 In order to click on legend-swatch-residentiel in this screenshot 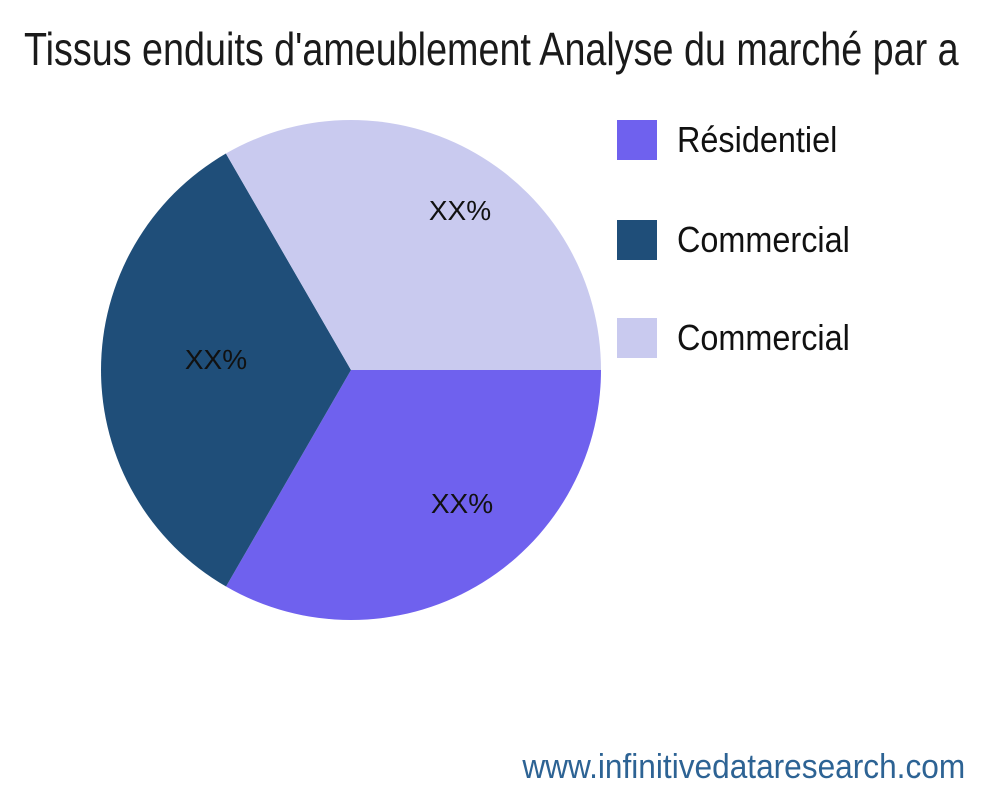, I will do `click(637, 140)`.